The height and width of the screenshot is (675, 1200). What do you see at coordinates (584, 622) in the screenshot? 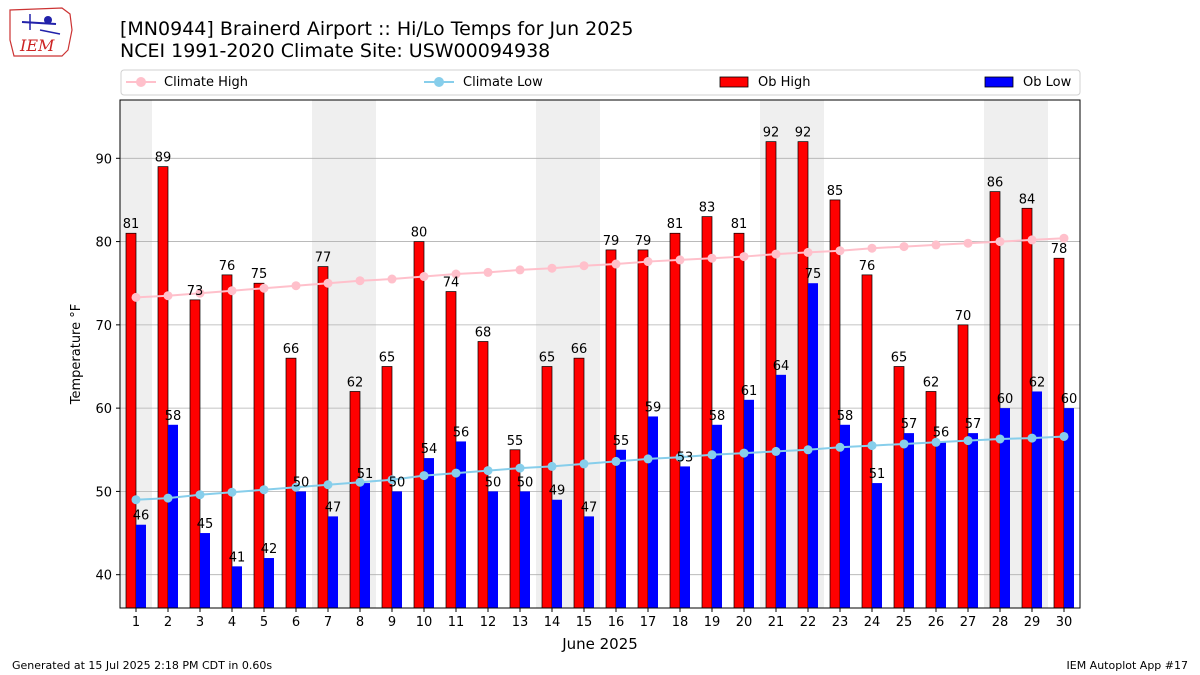
I see `x-tick-label-15: 15` at bounding box center [584, 622].